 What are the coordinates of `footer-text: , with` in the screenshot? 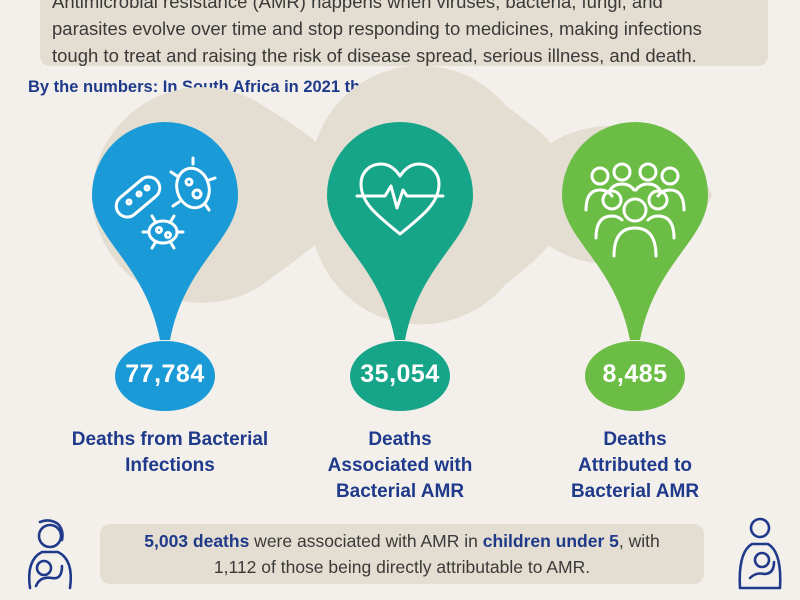 It's located at (639, 541).